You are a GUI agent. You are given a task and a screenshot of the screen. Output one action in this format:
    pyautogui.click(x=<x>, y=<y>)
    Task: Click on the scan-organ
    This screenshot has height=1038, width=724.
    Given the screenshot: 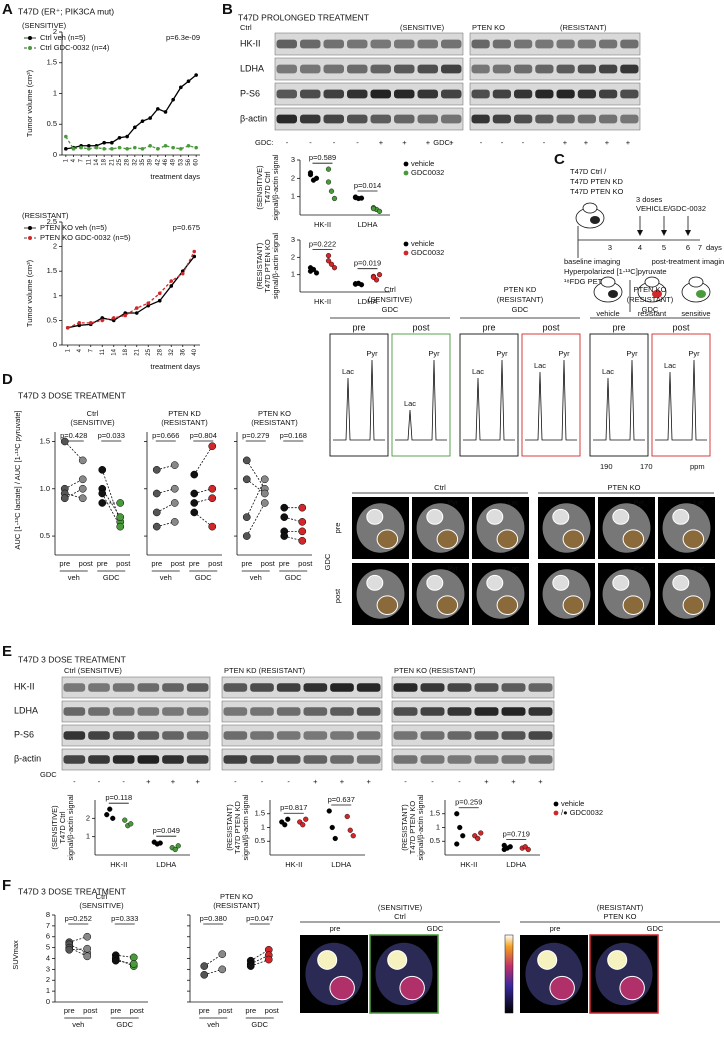 What is the action you would take?
    pyautogui.click(x=561, y=582)
    